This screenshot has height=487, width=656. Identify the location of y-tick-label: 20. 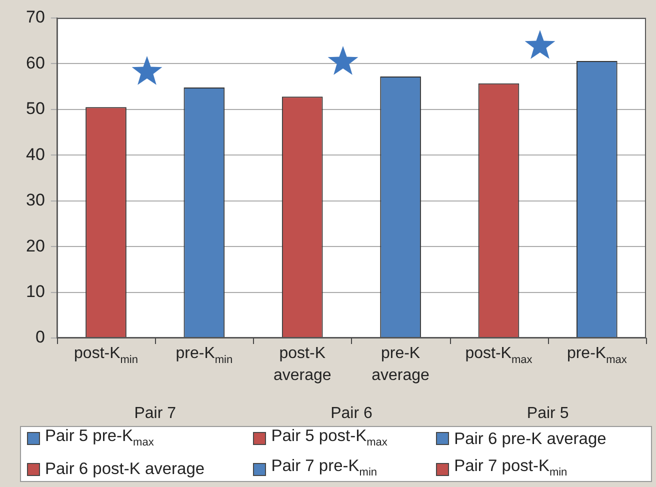
(35, 246).